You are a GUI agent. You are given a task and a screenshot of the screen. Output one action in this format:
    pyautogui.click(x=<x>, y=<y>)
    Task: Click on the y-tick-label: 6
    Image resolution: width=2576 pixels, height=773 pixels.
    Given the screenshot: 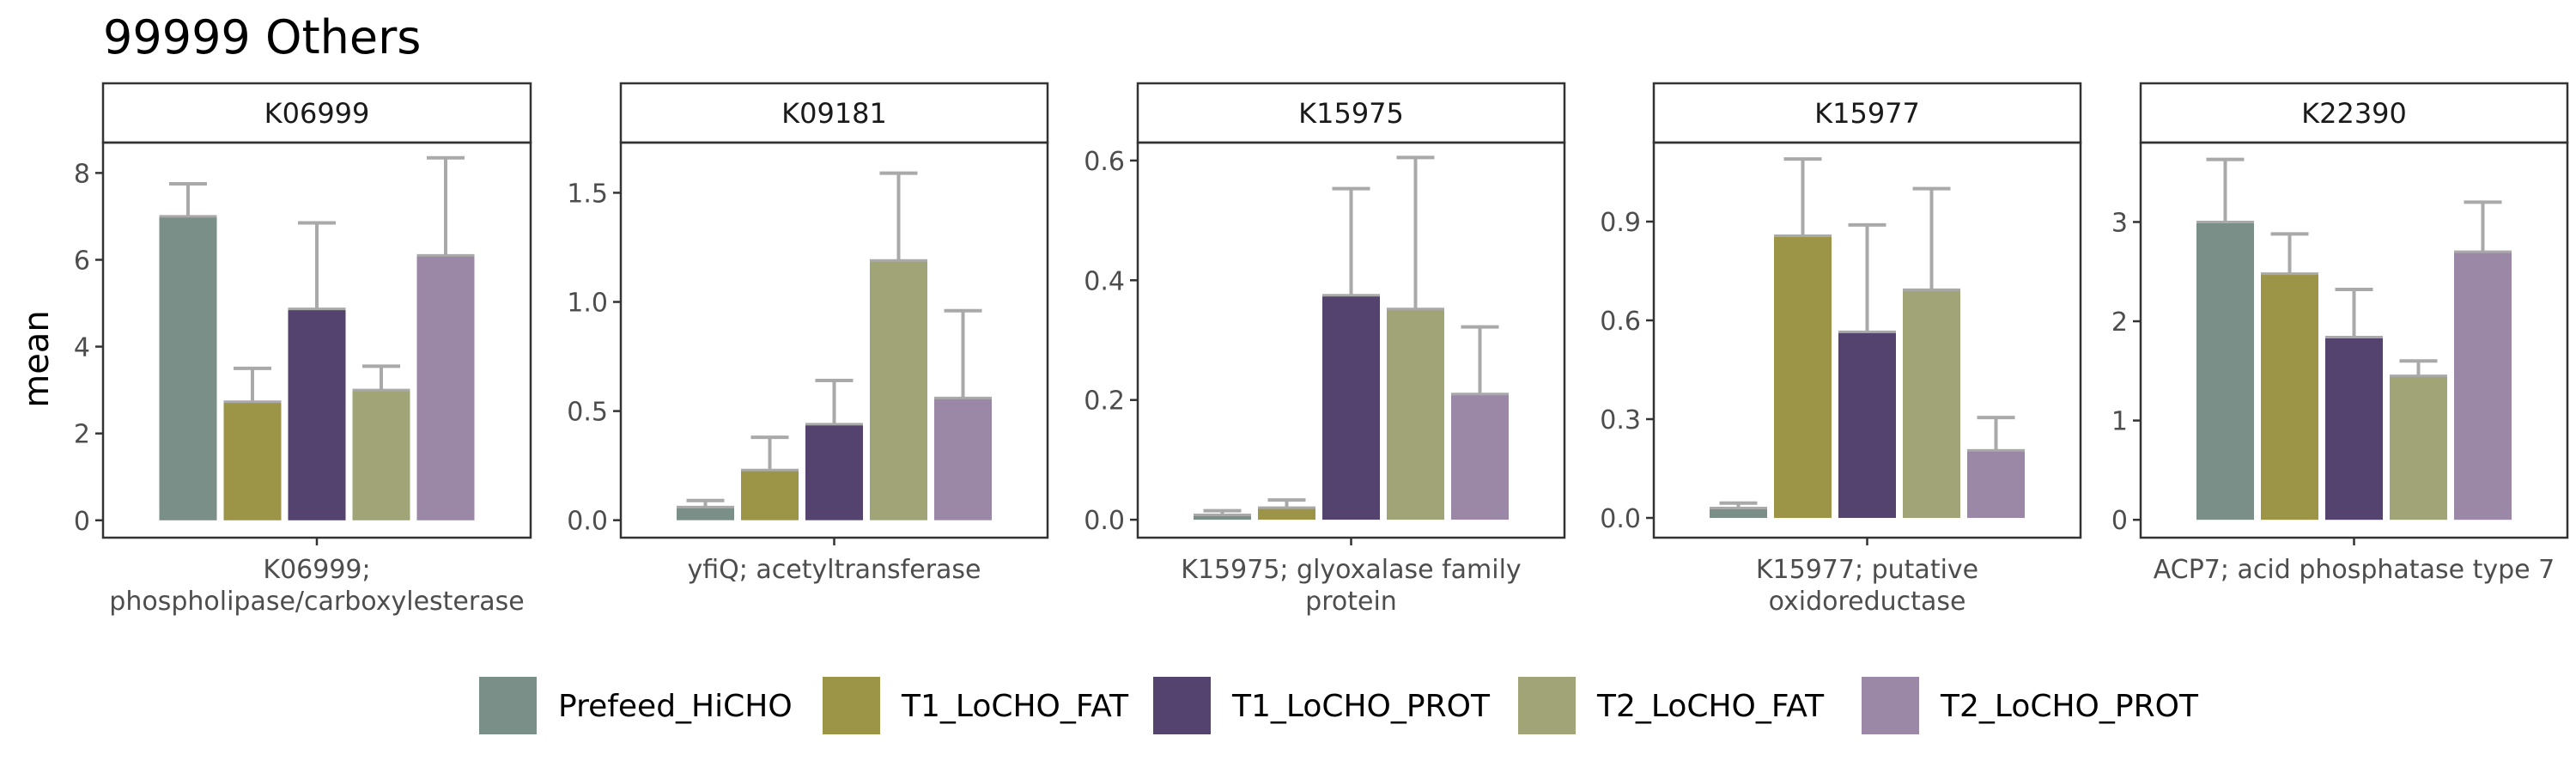 What is the action you would take?
    pyautogui.click(x=82, y=261)
    